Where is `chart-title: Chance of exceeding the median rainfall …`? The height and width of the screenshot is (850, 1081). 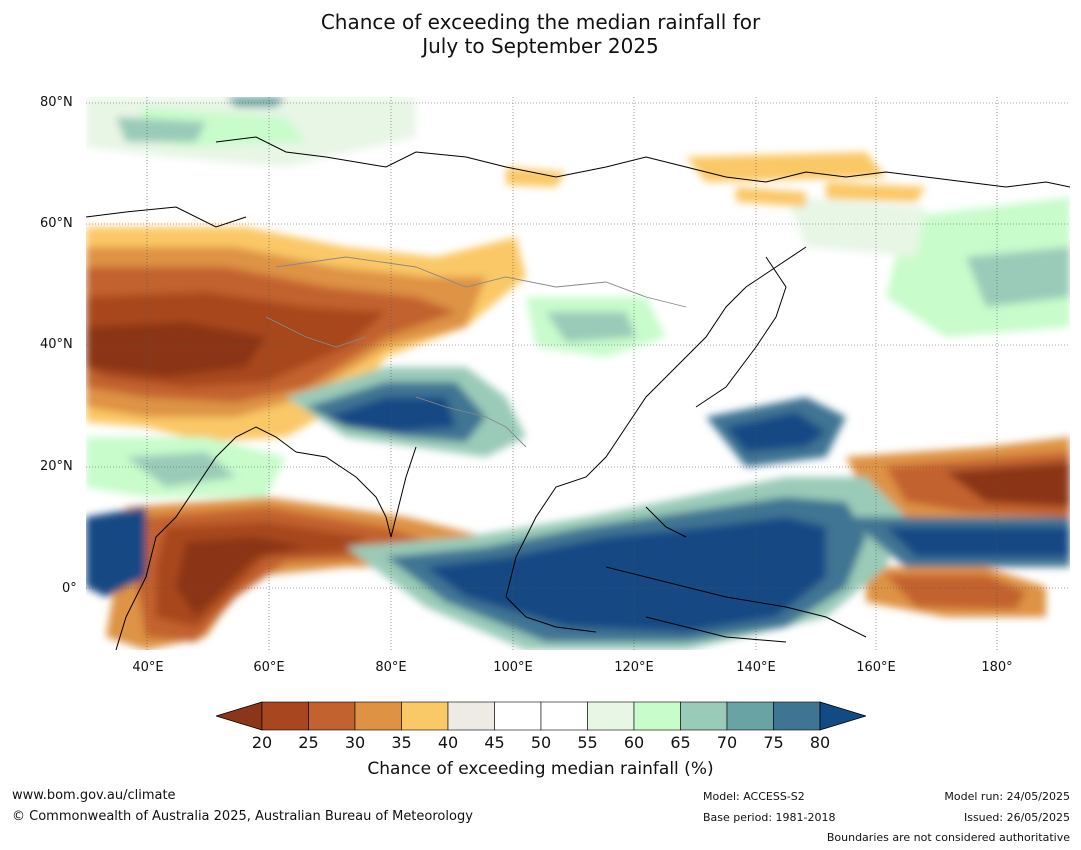
chart-title: Chance of exceeding the median rainfall … is located at coordinates (540, 34).